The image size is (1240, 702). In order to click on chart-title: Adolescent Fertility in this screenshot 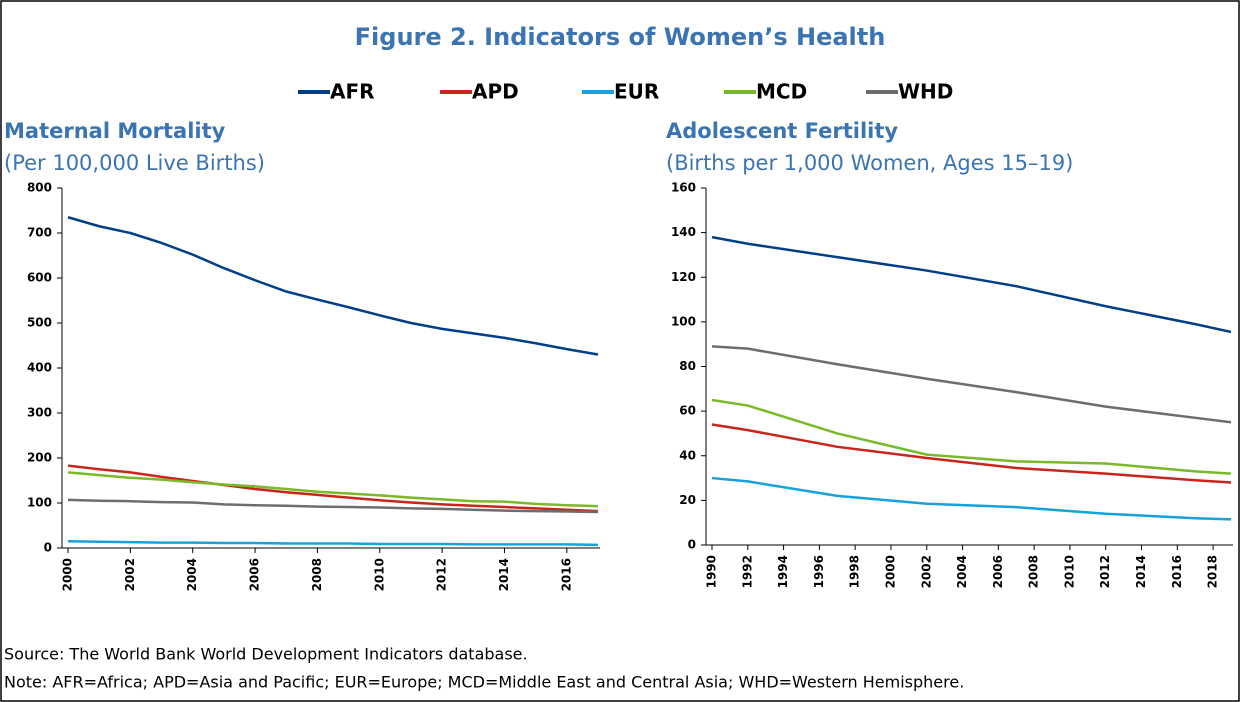, I will do `click(782, 131)`.